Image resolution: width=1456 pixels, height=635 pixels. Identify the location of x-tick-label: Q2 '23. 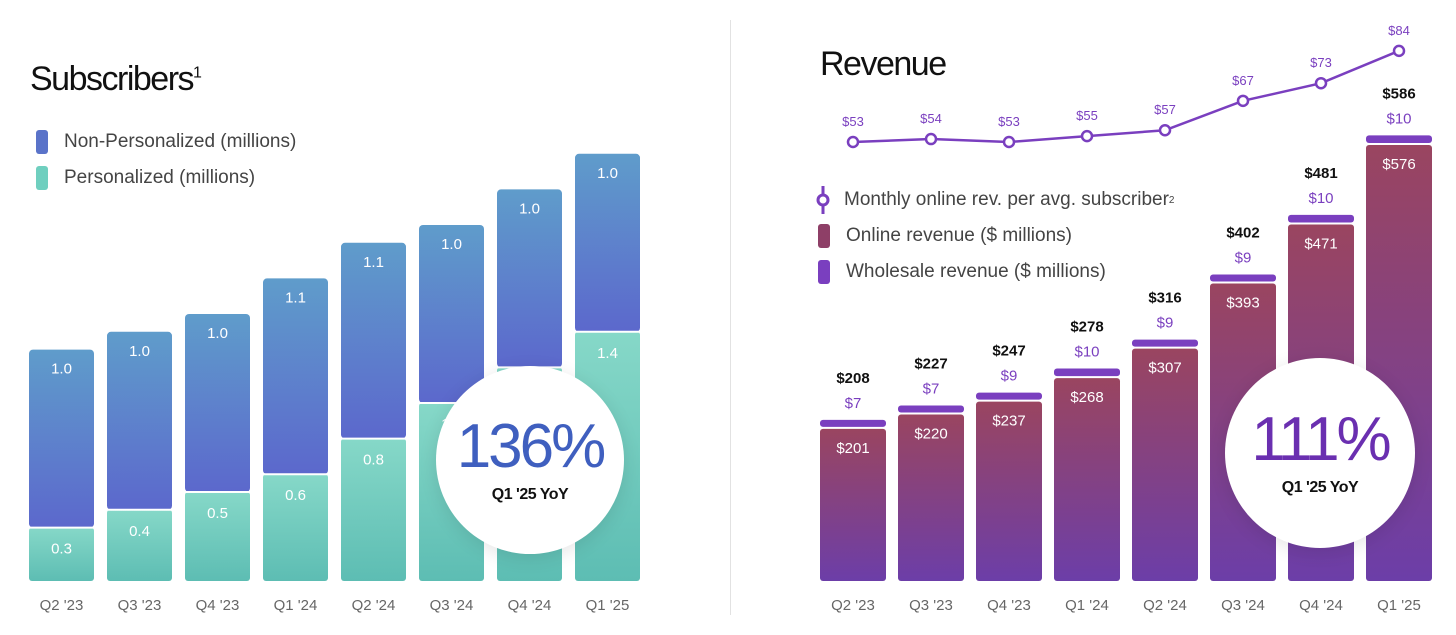
(62, 605).